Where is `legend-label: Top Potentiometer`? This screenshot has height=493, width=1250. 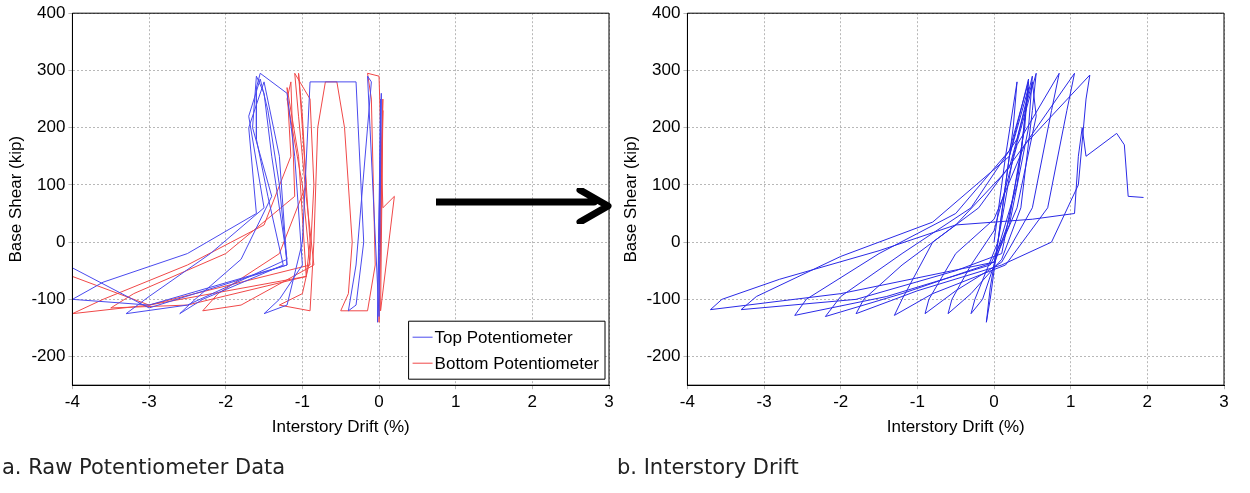
legend-label: Top Potentiometer is located at coordinates (503, 337).